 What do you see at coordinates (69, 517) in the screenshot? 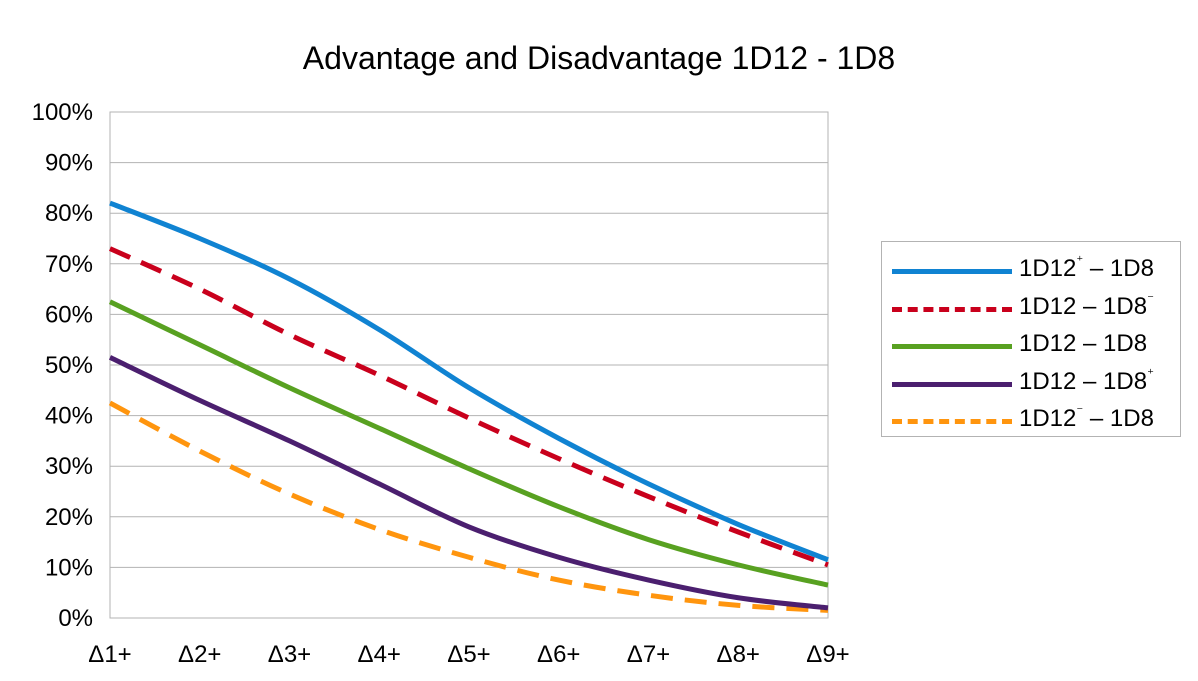
I see `y-tick-label: 20%` at bounding box center [69, 517].